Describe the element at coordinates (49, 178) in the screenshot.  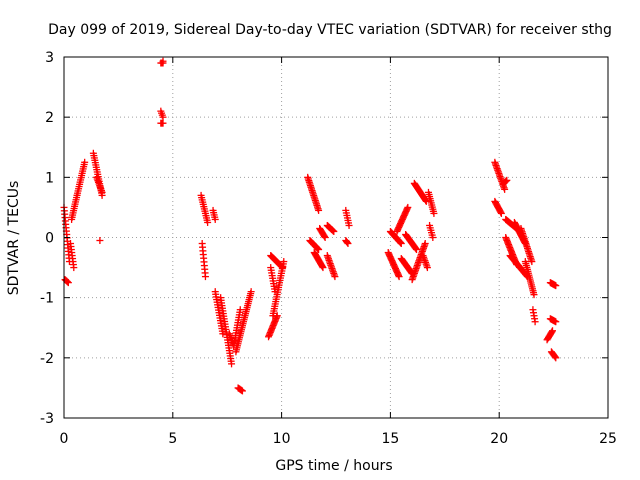
I see `y-tick-label: 1` at that location.